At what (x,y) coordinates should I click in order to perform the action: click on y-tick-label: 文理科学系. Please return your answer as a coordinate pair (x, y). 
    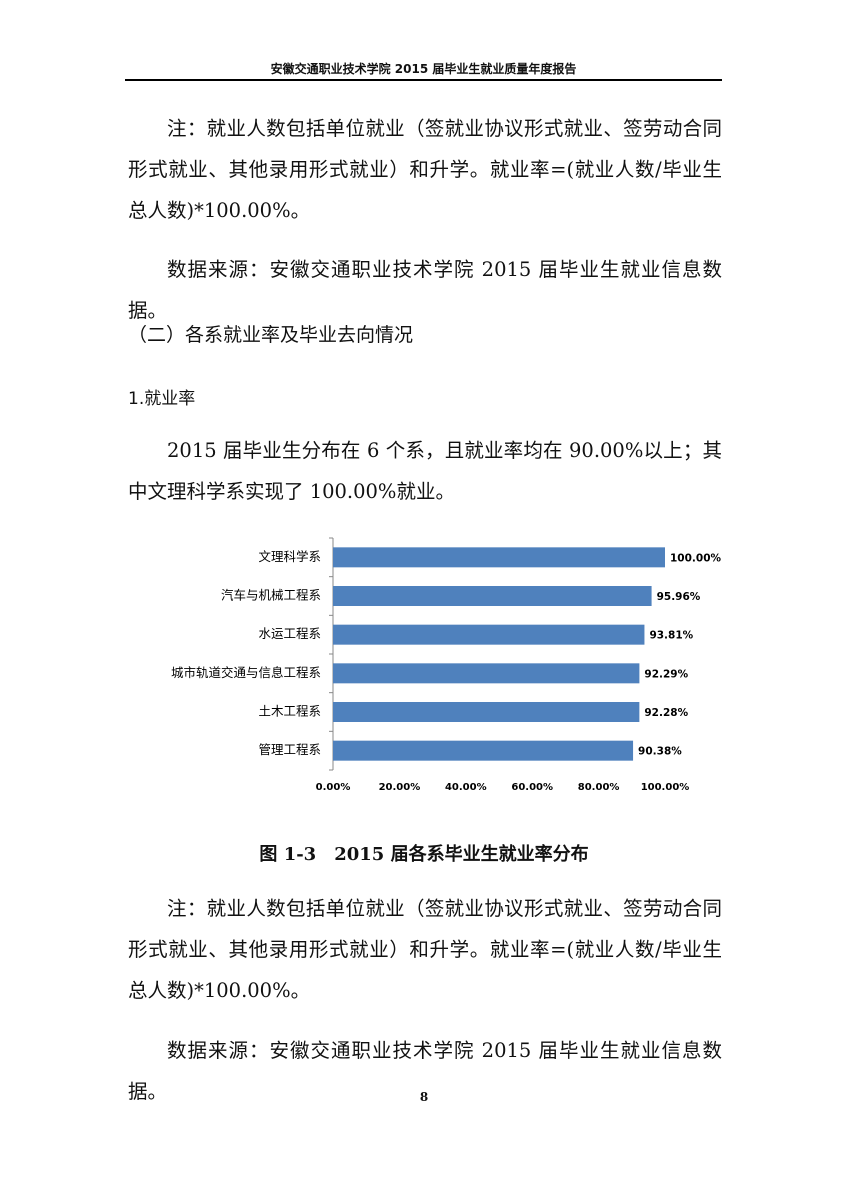
    Looking at the image, I should click on (289, 556).